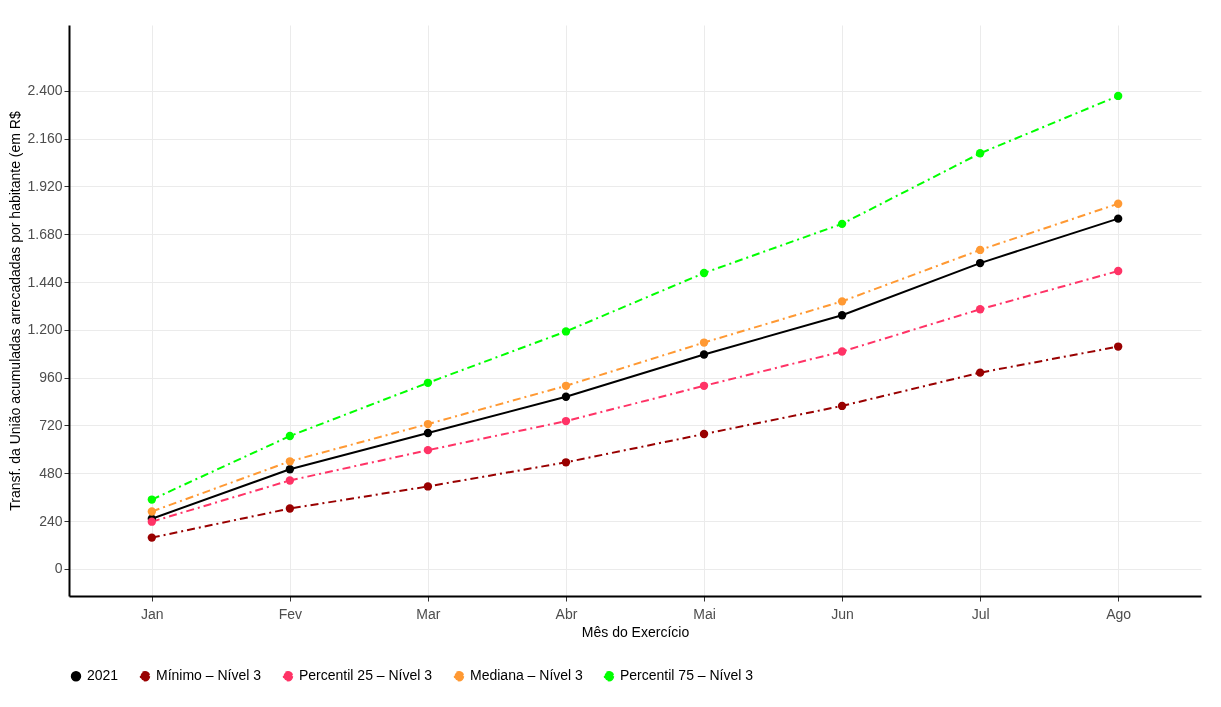  What do you see at coordinates (51, 424) in the screenshot?
I see `y-tick-label: 720` at bounding box center [51, 424].